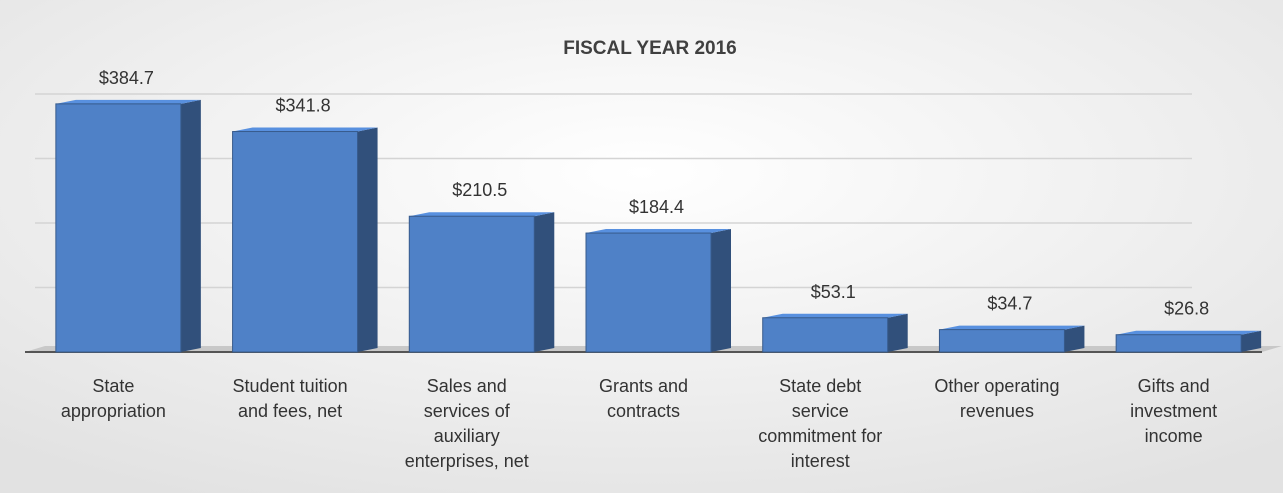 This screenshot has height=493, width=1283. Describe the element at coordinates (113, 398) in the screenshot. I see `x-tick-label: State appropriation` at that location.